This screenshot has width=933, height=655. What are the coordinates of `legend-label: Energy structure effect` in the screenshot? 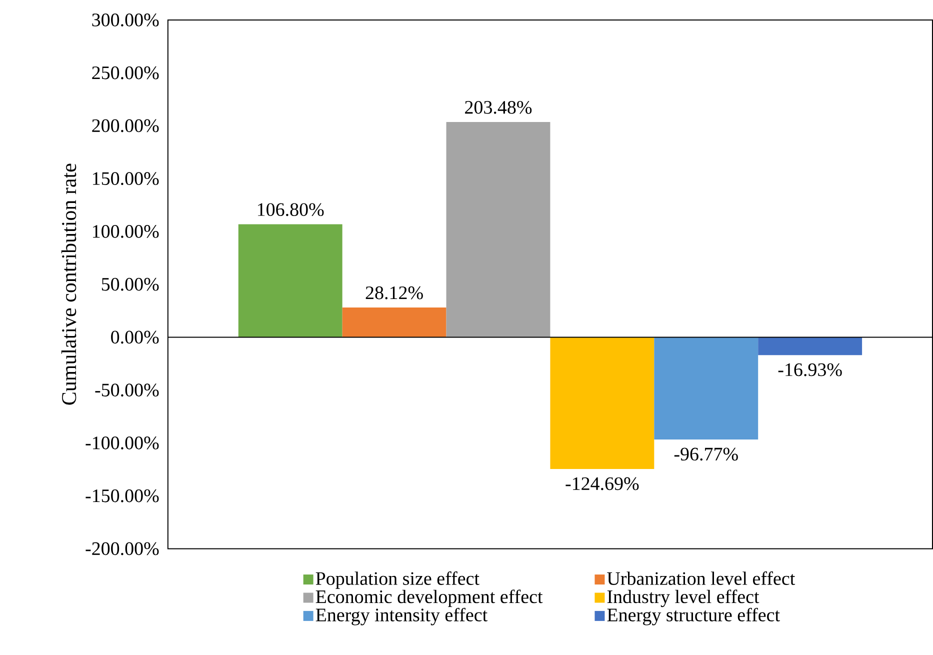 It's located at (693, 617).